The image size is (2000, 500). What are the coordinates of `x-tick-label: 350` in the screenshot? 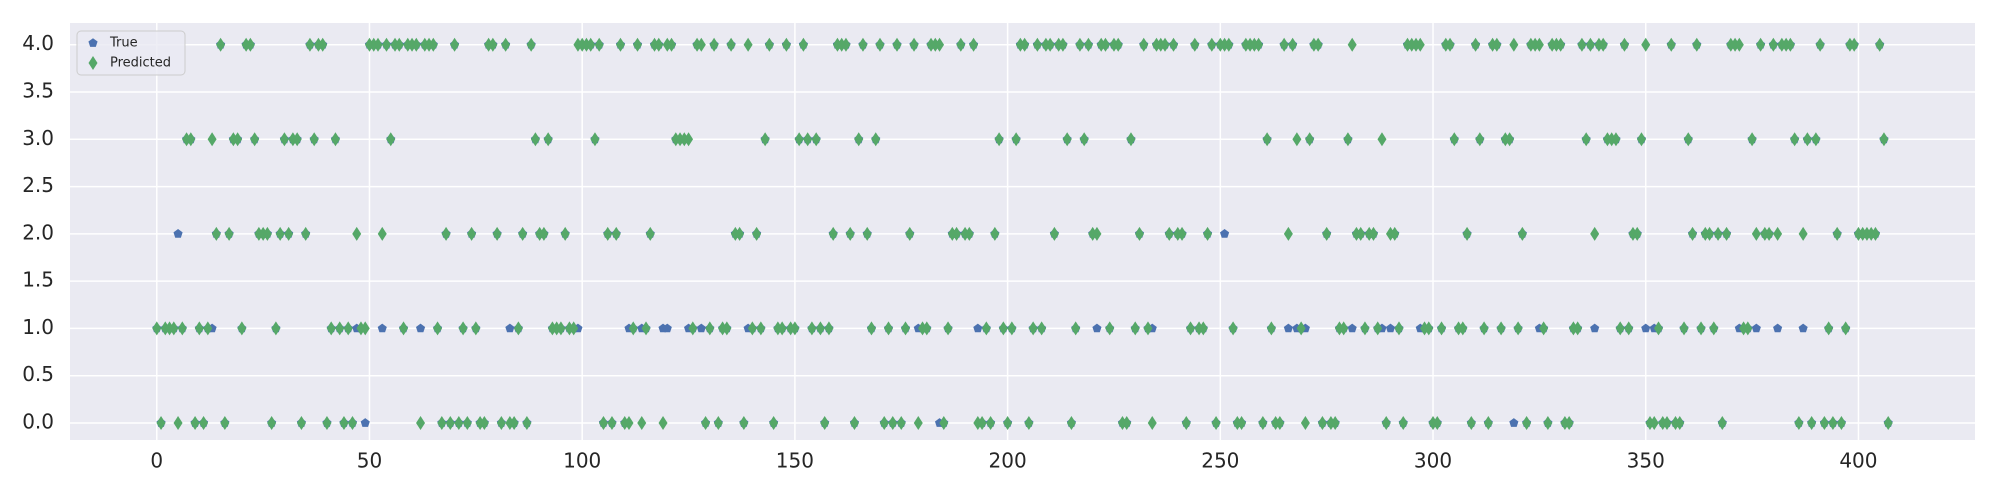 It's located at (1646, 461).